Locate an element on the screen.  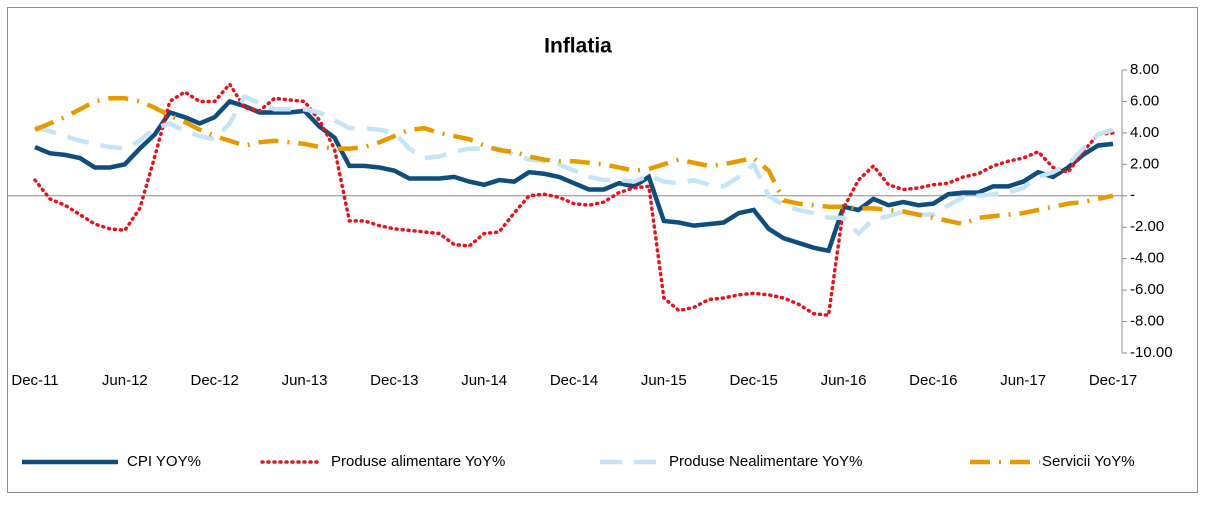
y-tick-label: - is located at coordinates (1132, 195).